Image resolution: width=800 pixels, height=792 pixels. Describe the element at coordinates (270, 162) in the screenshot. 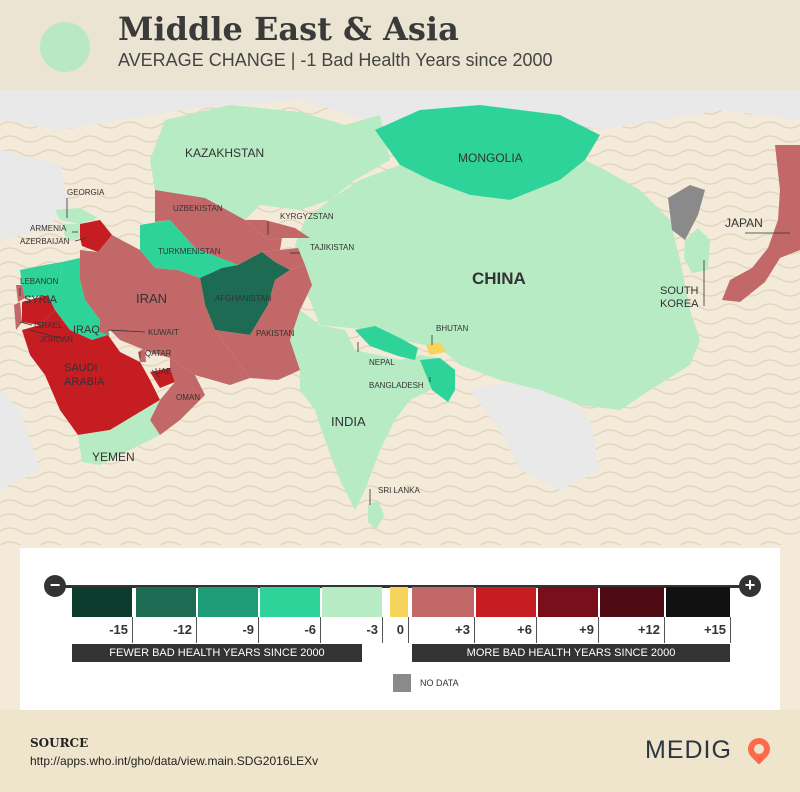

I see `region-kazakhstan` at that location.